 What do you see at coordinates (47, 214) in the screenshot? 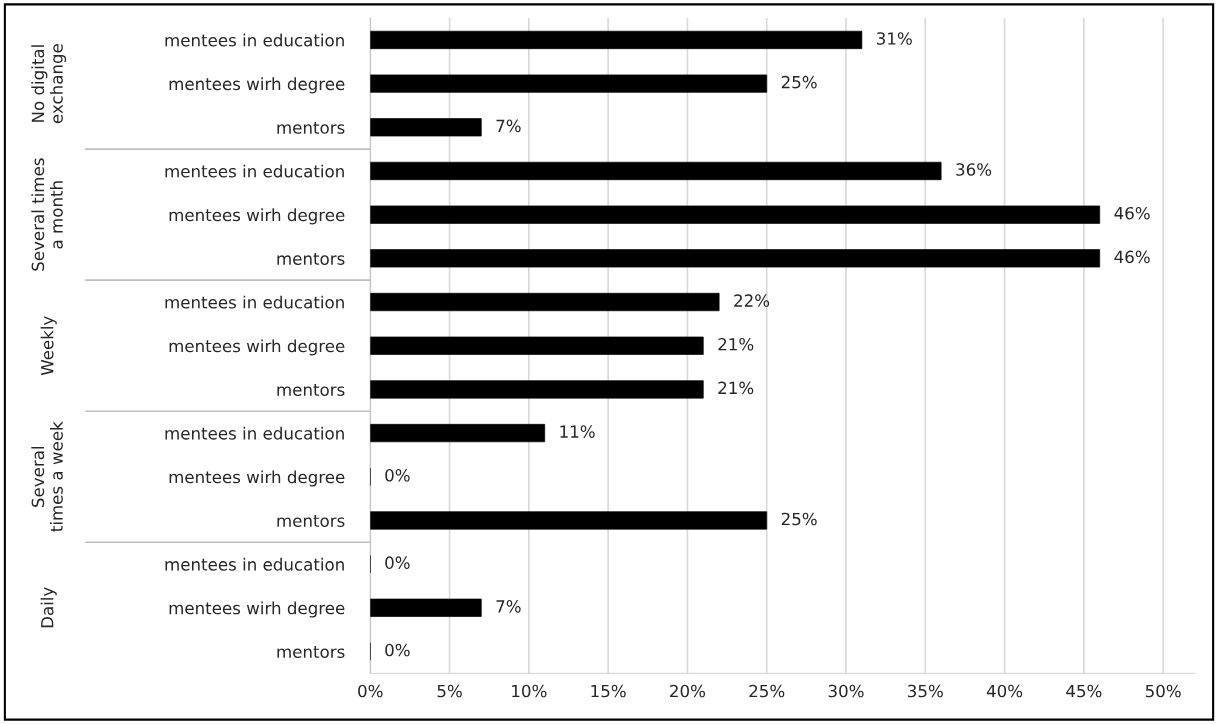
I see `text: Several times a month` at bounding box center [47, 214].